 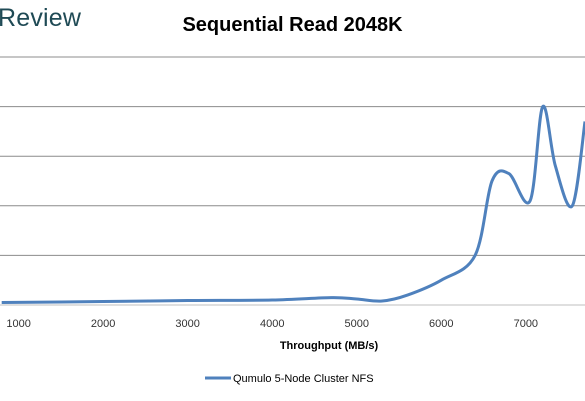 I want to click on x-tick-label: 4000, so click(x=272, y=324).